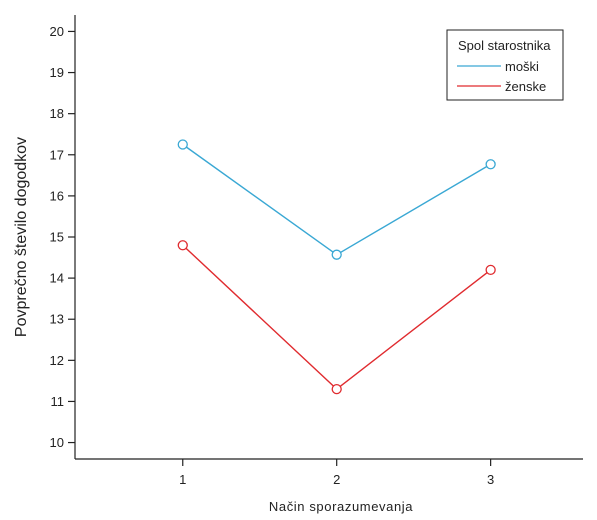 The width and height of the screenshot is (597, 520). I want to click on y-axis: 10 11 12 13 14 15 16 17 18 19 20, so click(63, 237).